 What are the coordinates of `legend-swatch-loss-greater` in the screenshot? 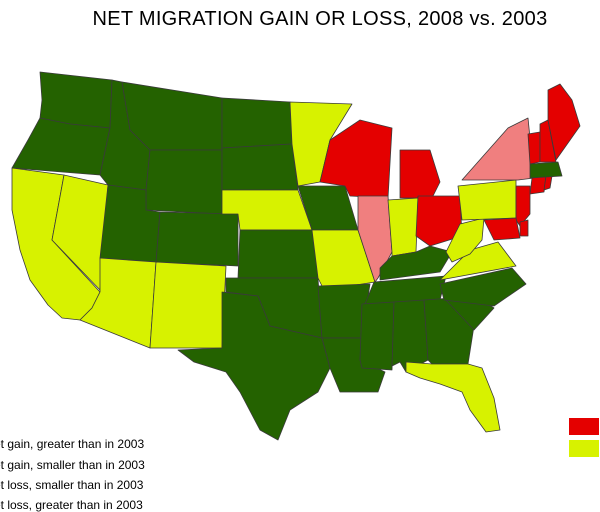 It's located at (584, 426).